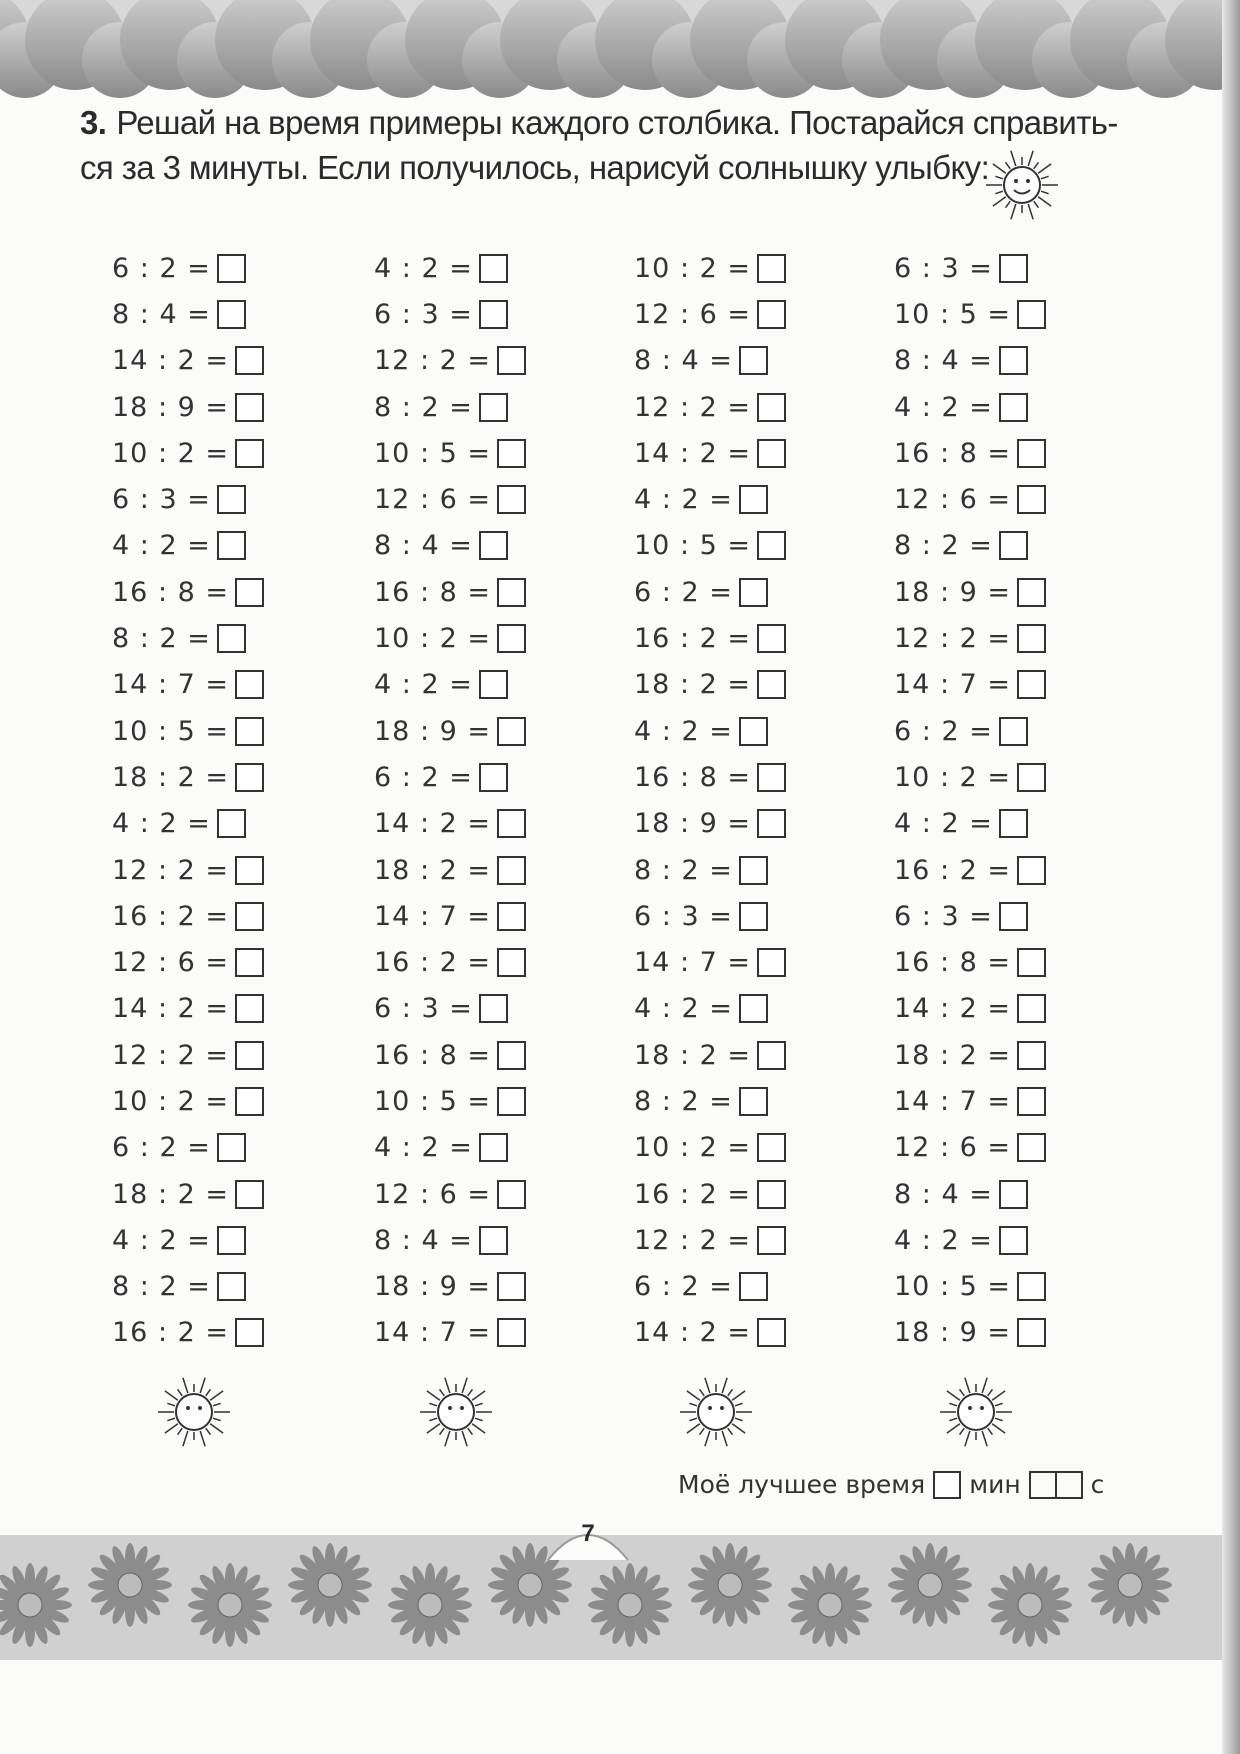  I want to click on seconds-box, so click(1055, 1484).